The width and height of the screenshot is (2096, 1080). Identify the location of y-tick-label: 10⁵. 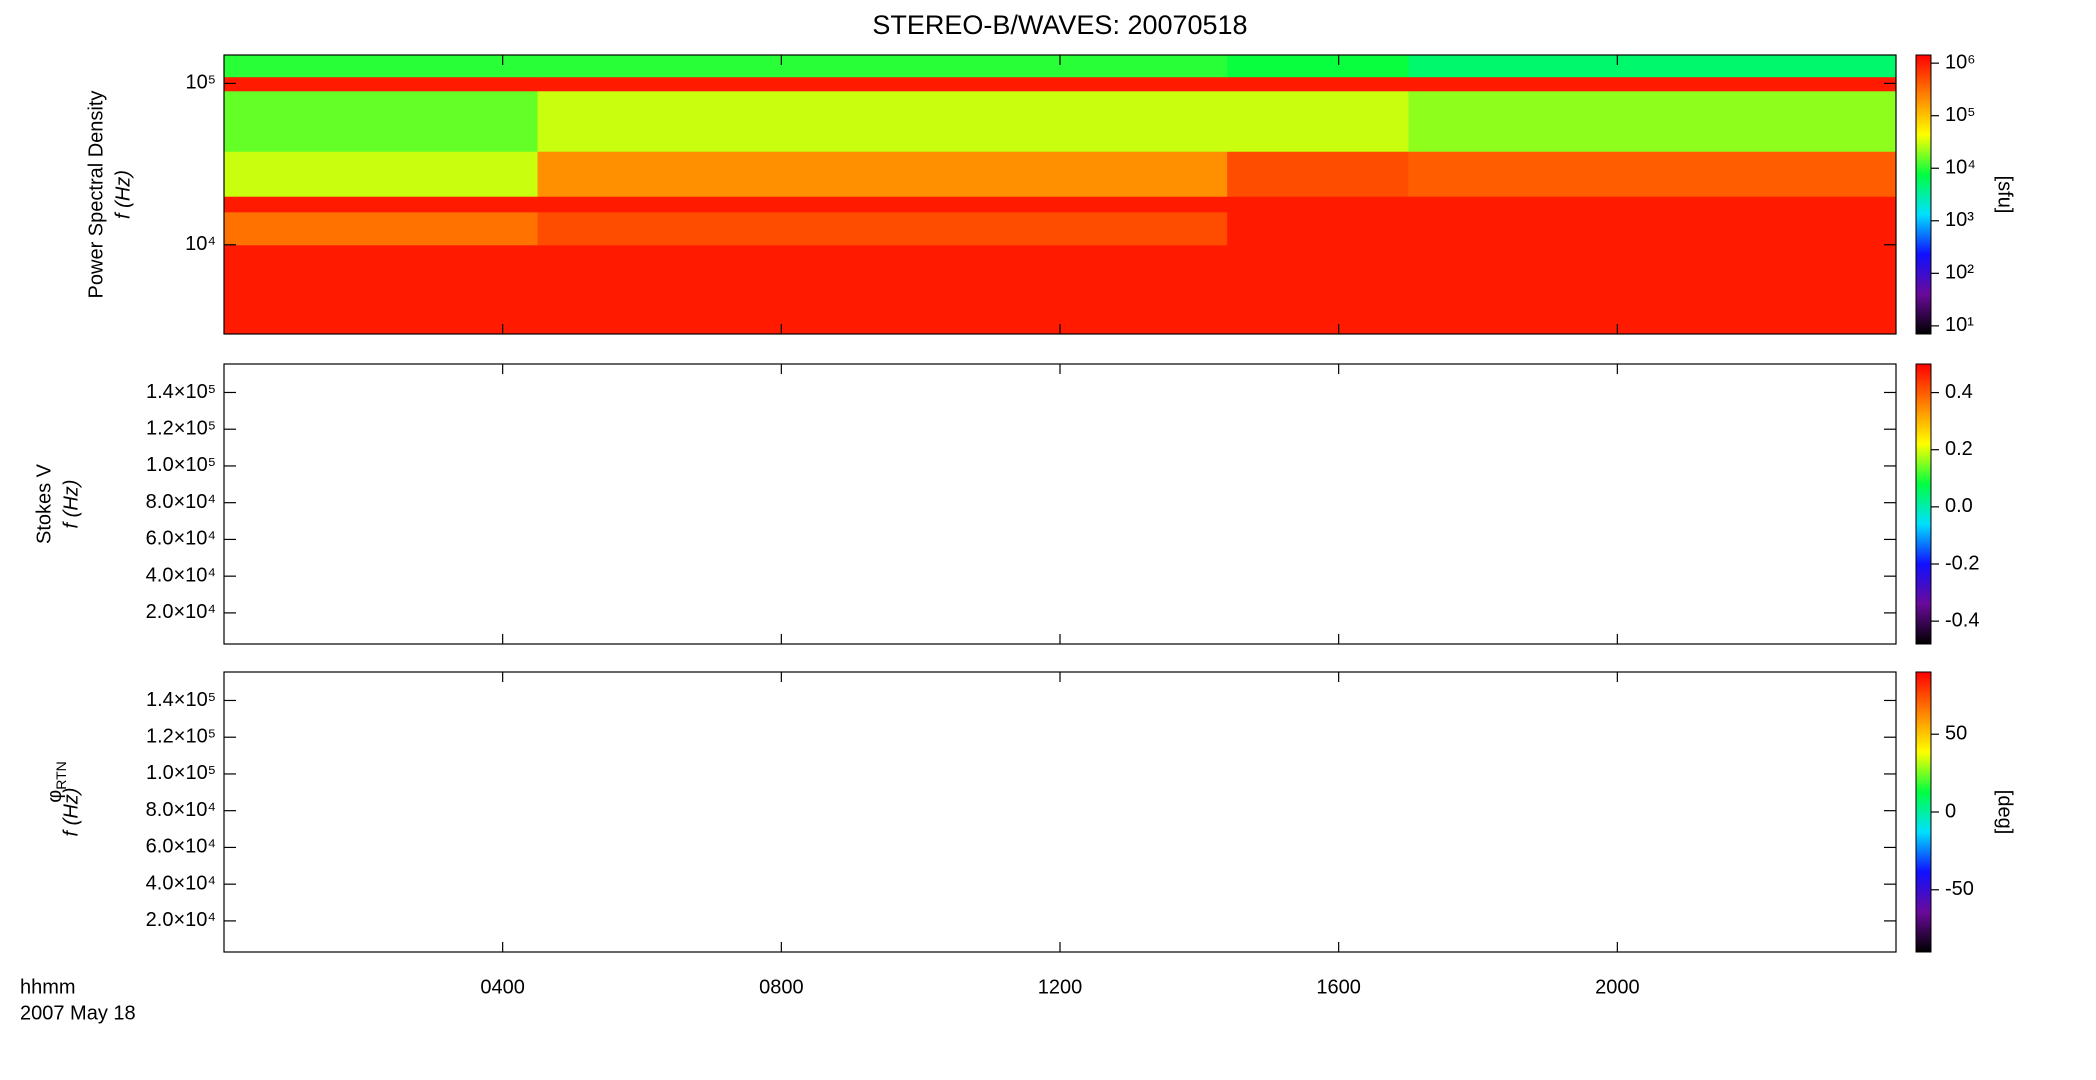
(200, 83).